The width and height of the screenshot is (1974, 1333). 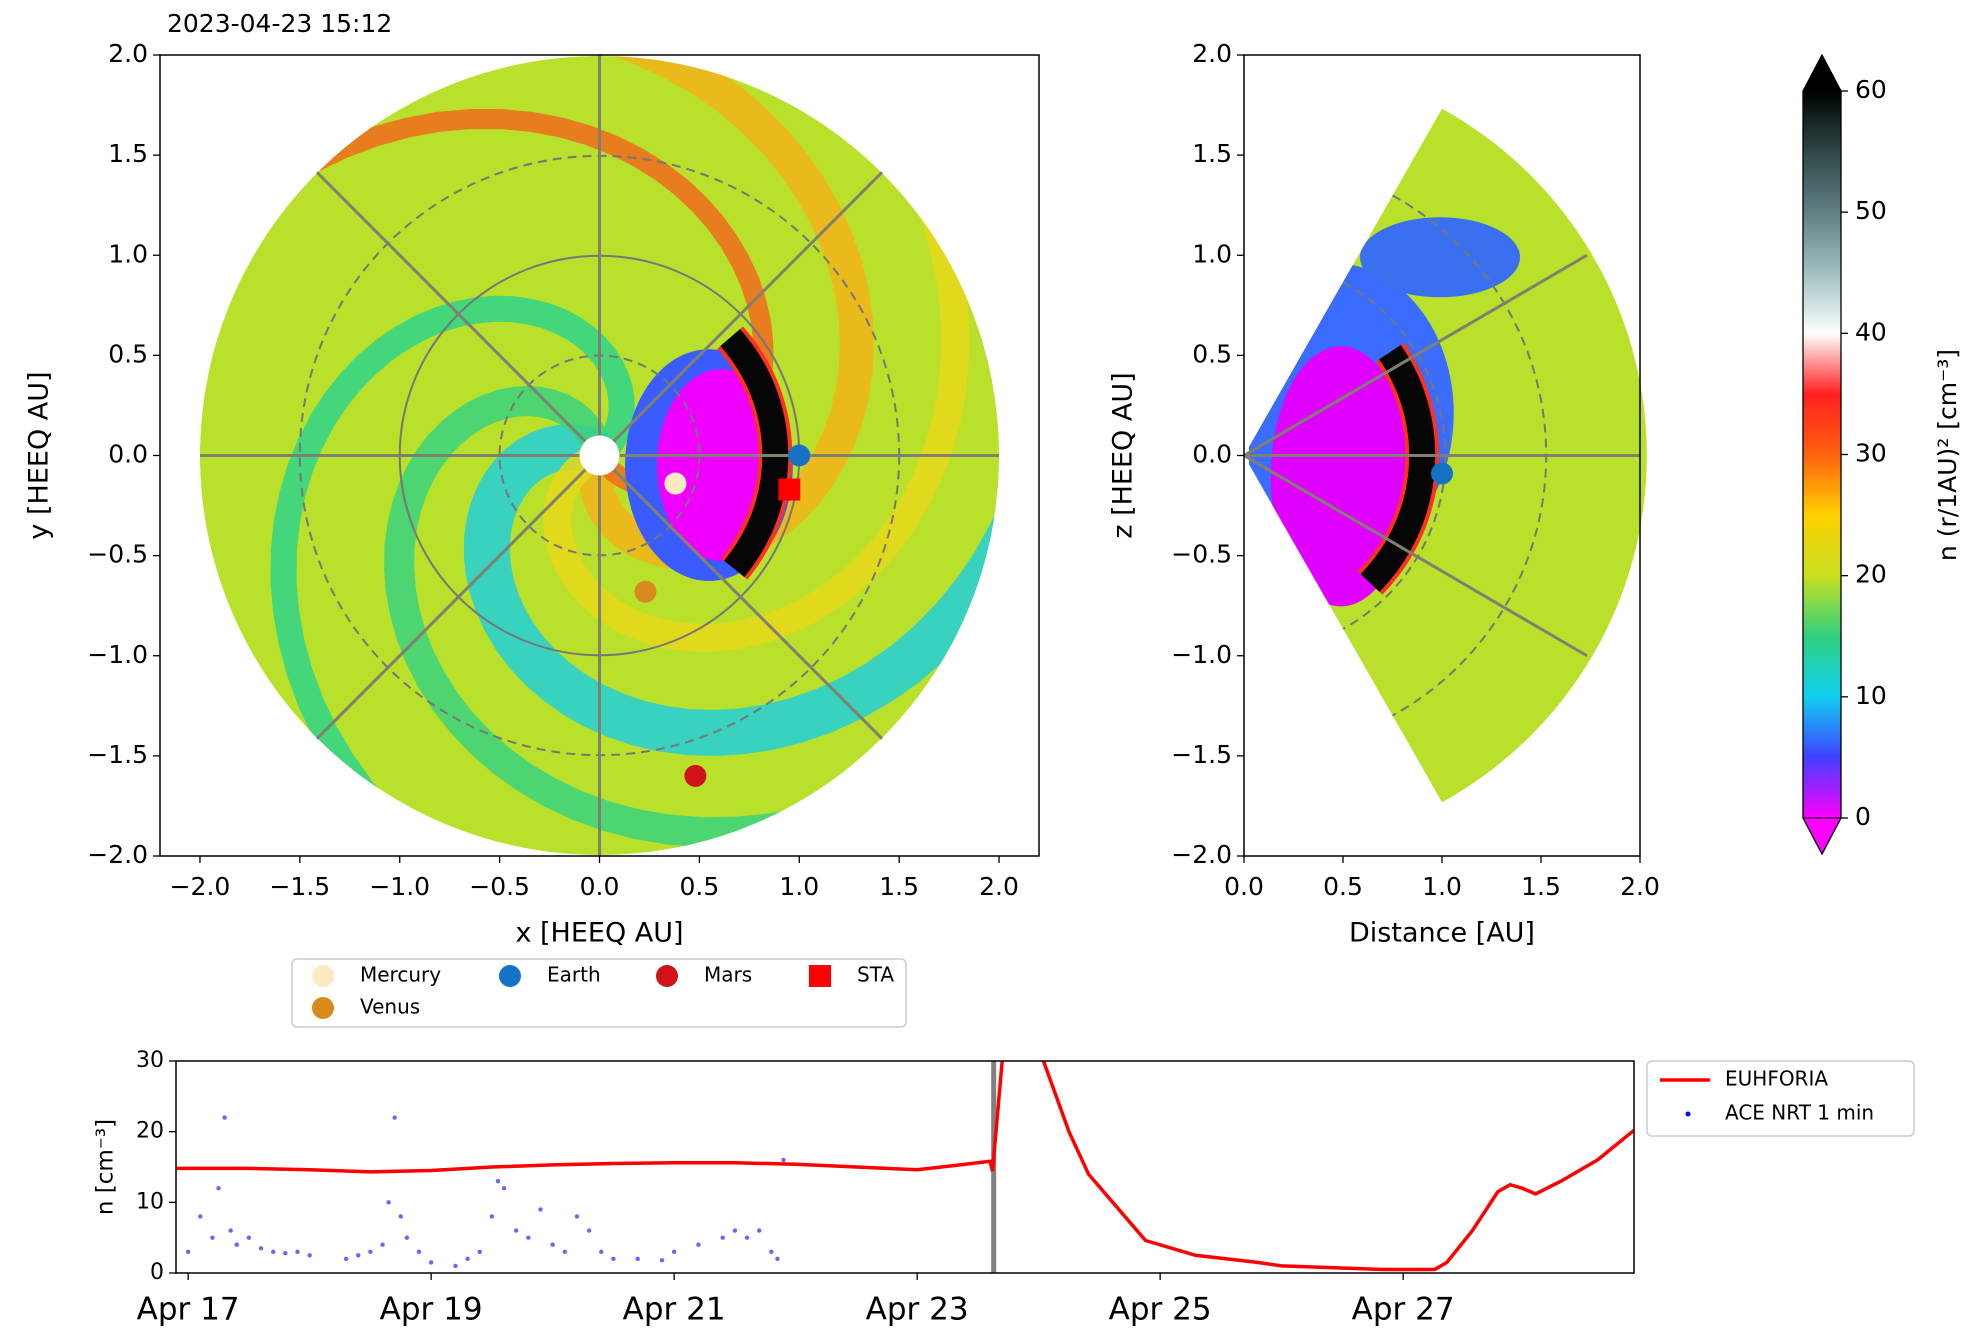 What do you see at coordinates (106, 1167) in the screenshot?
I see `y-axis-label: n [cm⁻³]` at bounding box center [106, 1167].